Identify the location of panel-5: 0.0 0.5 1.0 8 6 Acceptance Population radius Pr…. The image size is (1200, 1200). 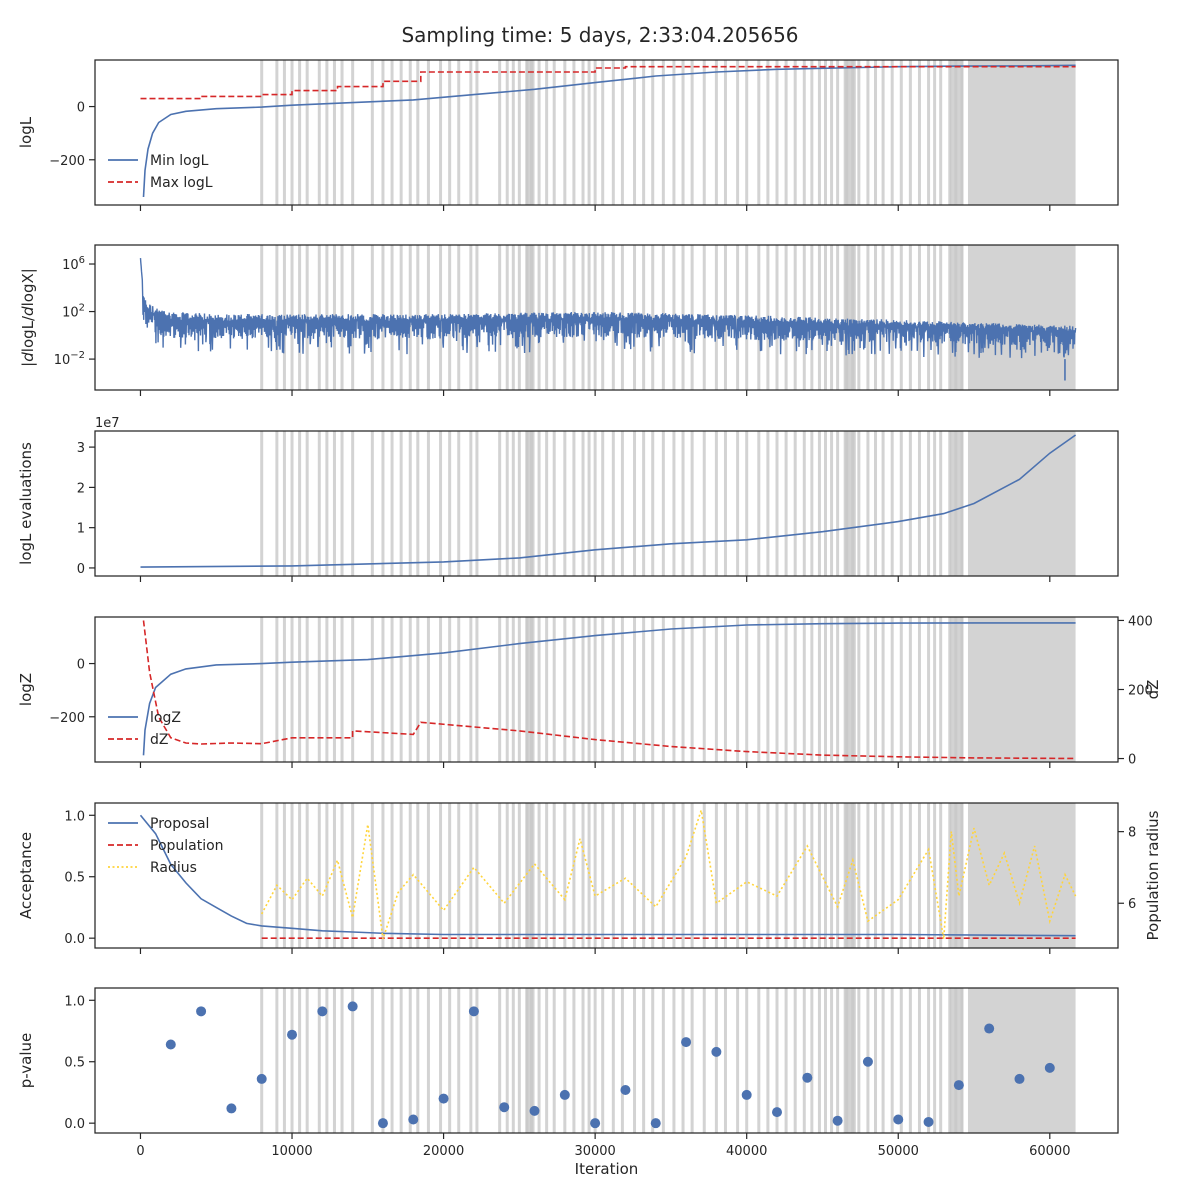
(589, 878).